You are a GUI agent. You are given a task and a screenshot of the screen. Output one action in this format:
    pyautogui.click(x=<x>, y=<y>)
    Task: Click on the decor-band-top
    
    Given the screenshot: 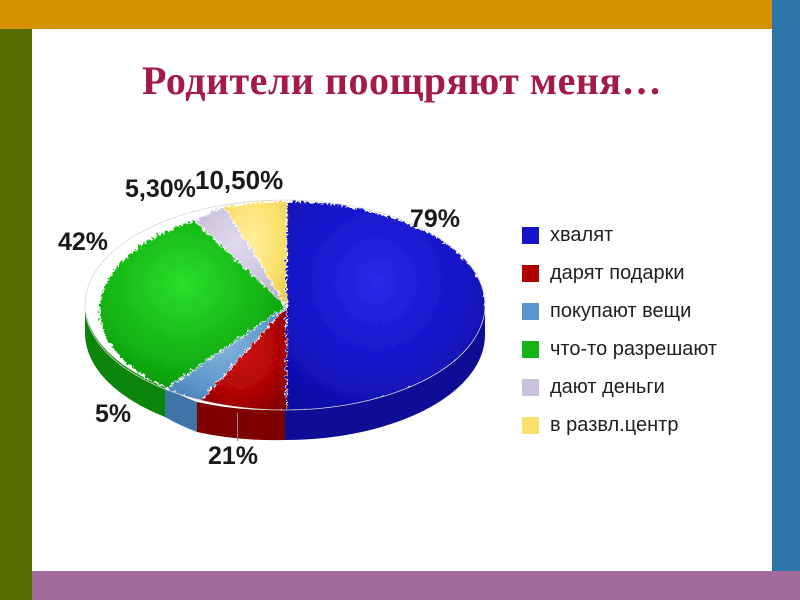 What is the action you would take?
    pyautogui.click(x=386, y=14)
    